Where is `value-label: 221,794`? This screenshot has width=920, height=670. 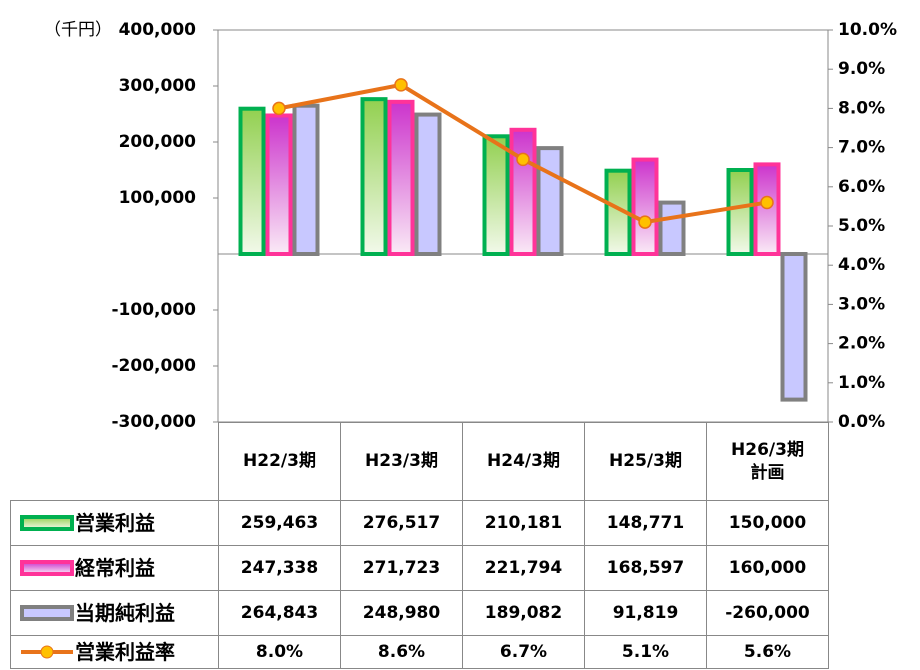 value-label: 221,794 is located at coordinates (523, 567).